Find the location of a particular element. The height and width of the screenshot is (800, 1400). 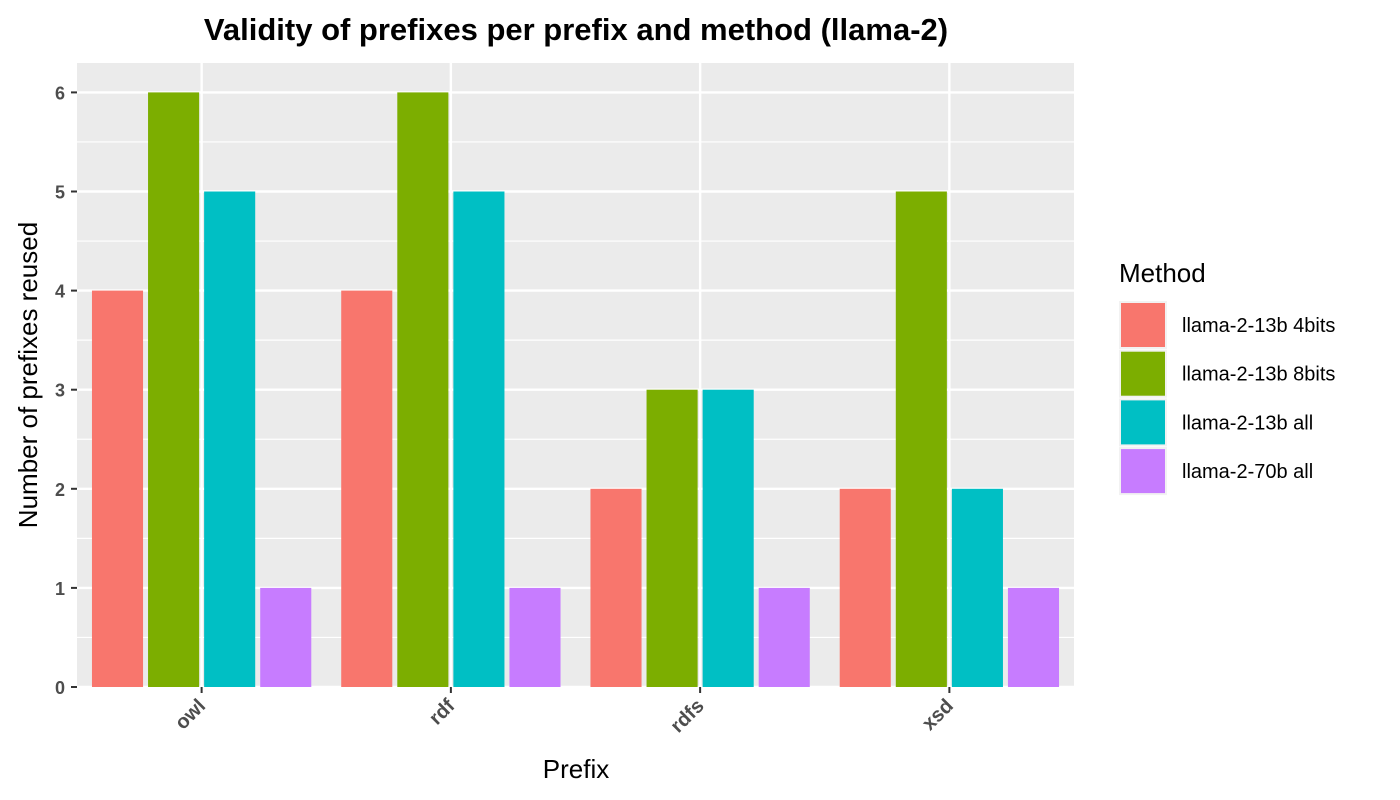

y-tick-label: 3 is located at coordinates (60, 391).